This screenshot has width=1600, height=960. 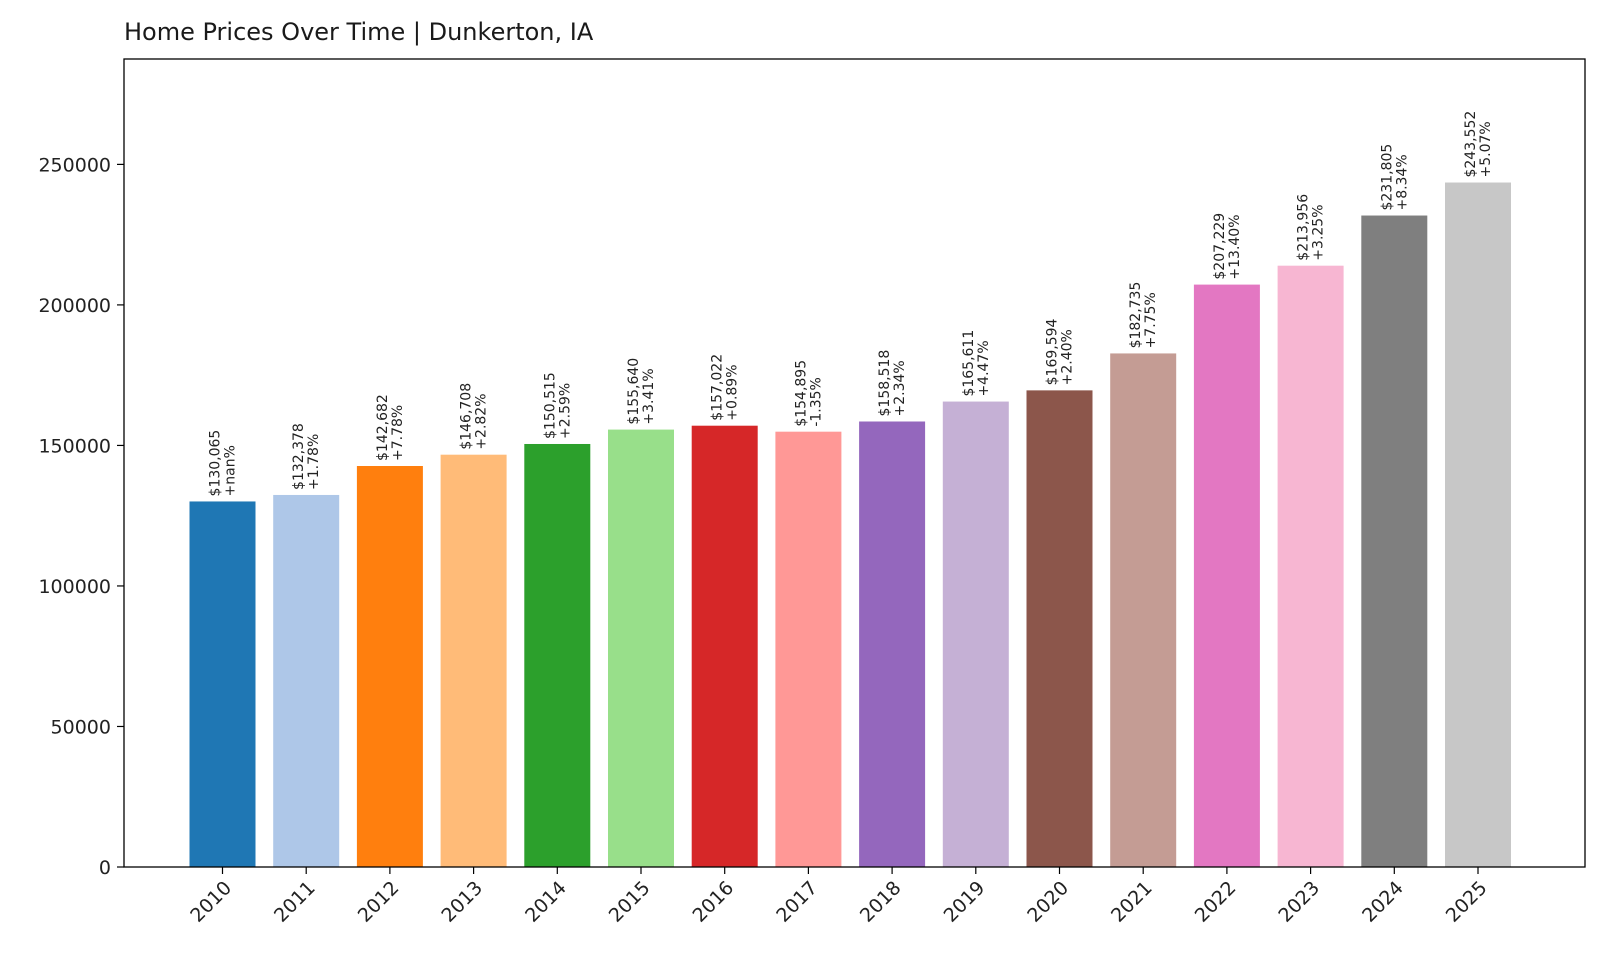 I want to click on y-tick-label: 100000, so click(x=74, y=587).